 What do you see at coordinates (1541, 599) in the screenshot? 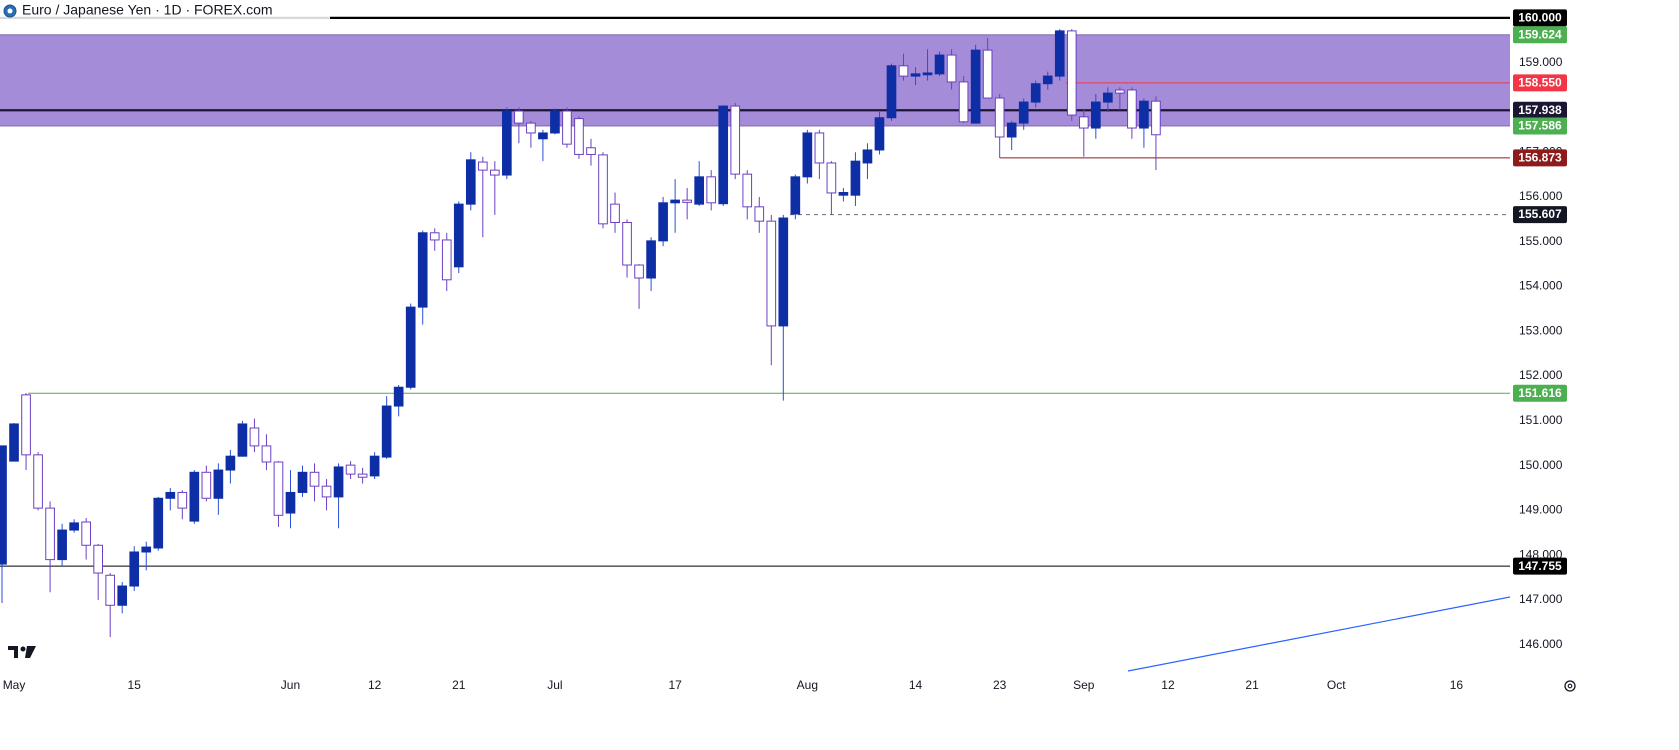
I see `y-tick-label: 147.000` at bounding box center [1541, 599].